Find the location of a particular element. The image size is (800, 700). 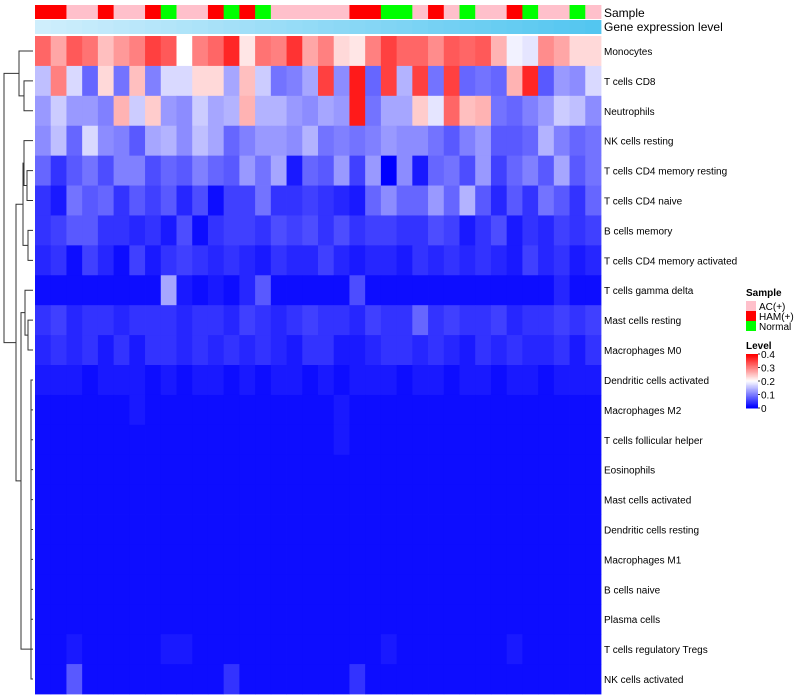

annotation-label-sample: Sample is located at coordinates (624, 13).